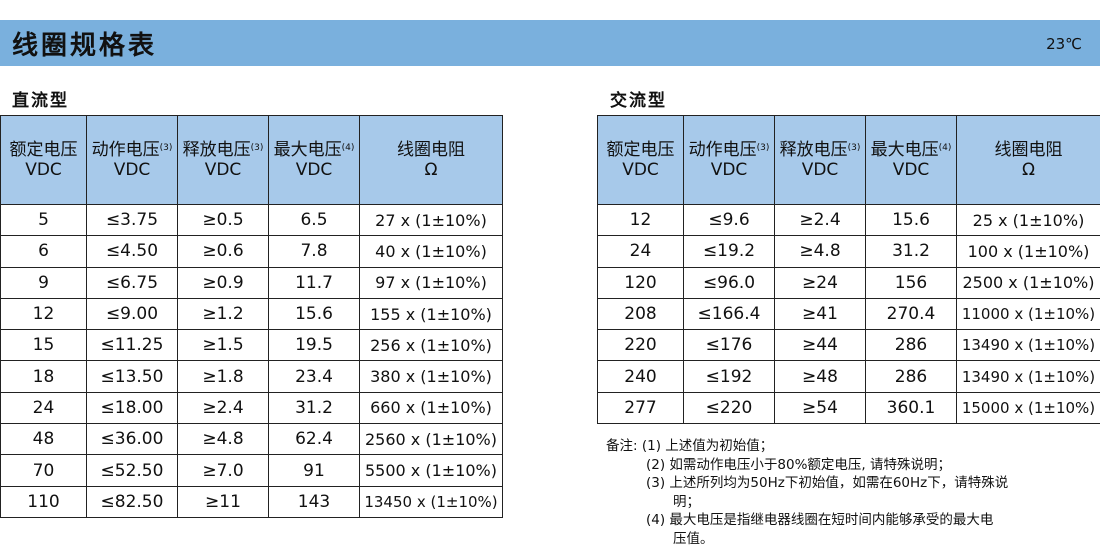  I want to click on footnote-ref: (3), so click(854, 148).